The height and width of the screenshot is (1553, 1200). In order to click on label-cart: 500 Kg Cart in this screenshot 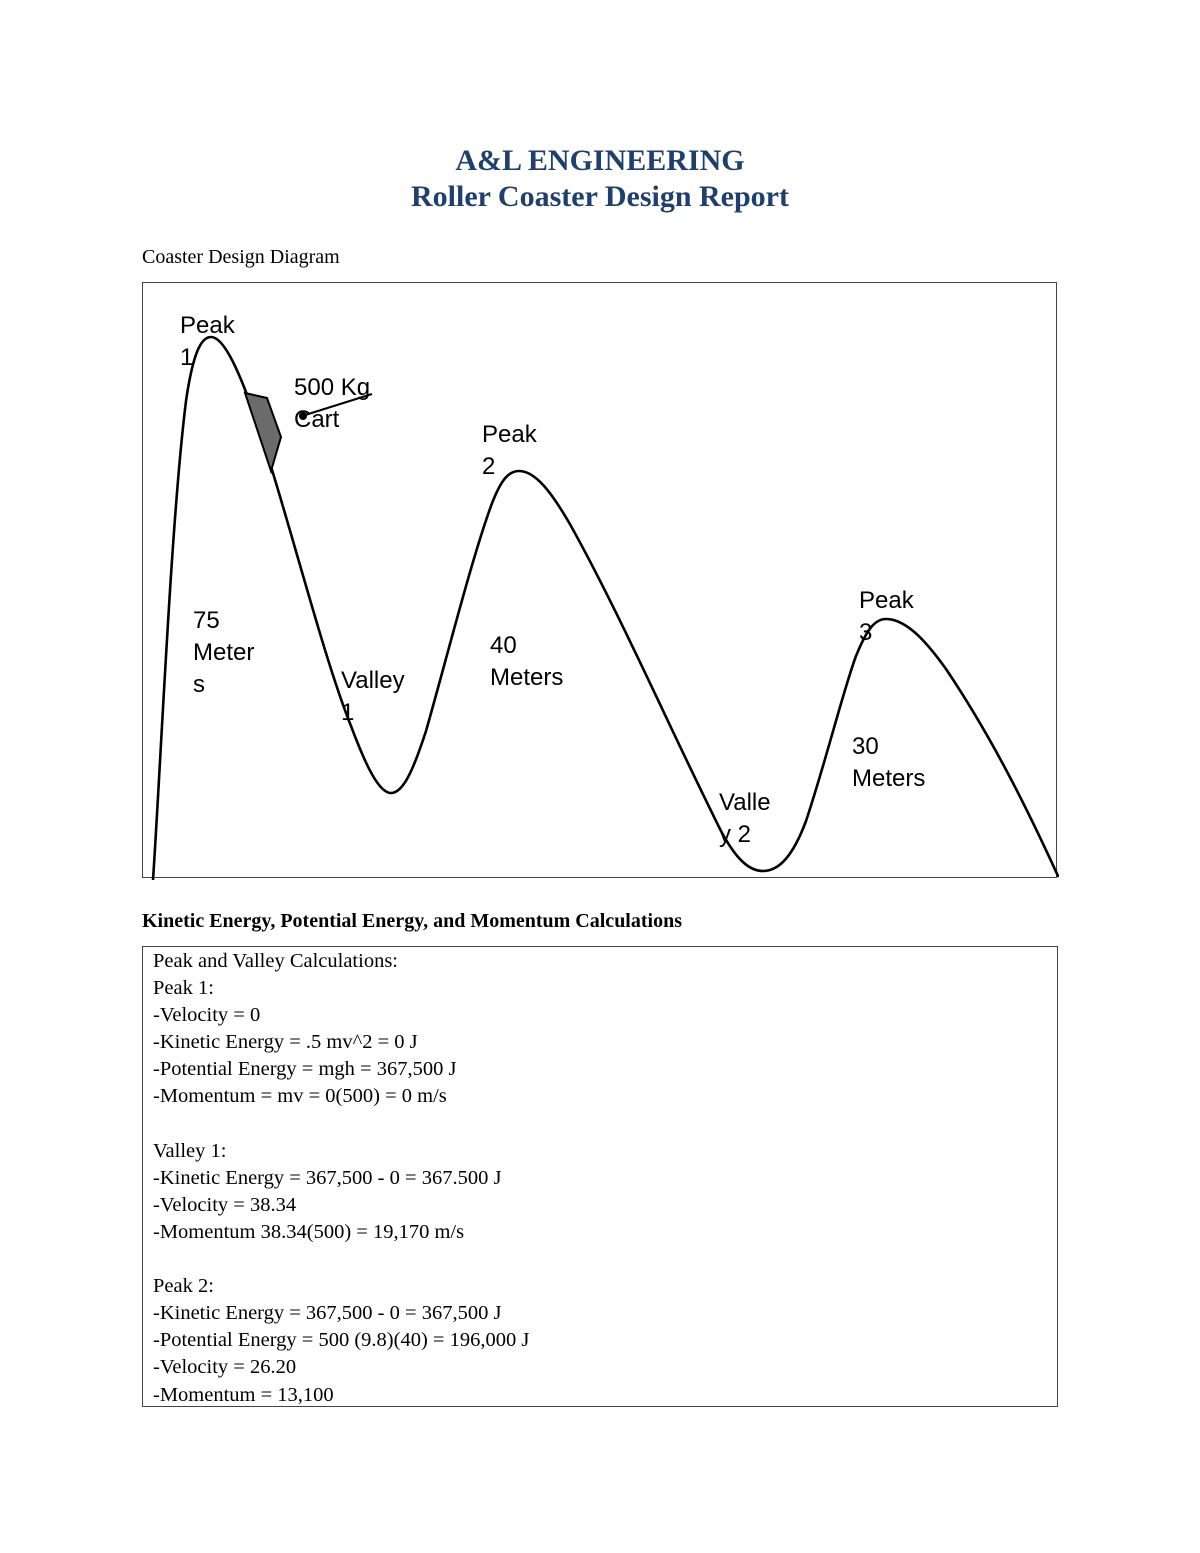, I will do `click(332, 403)`.